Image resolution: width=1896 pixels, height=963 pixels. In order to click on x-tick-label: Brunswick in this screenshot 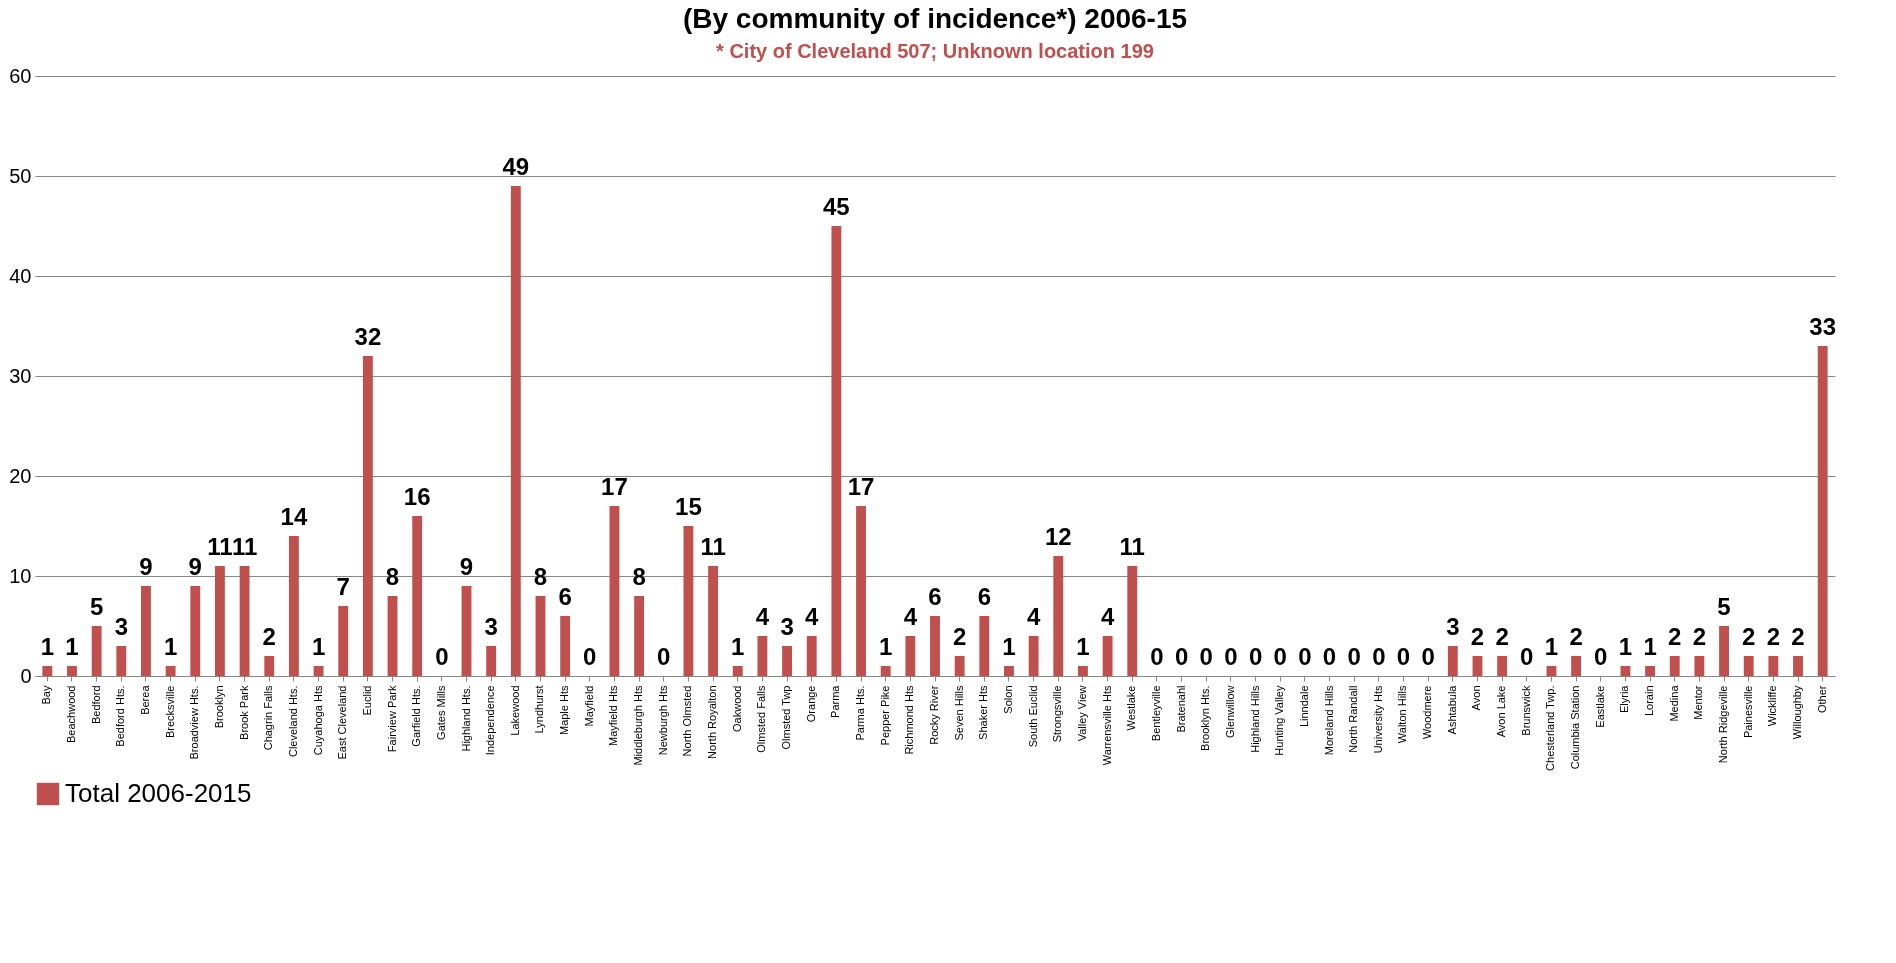, I will do `click(1525, 710)`.